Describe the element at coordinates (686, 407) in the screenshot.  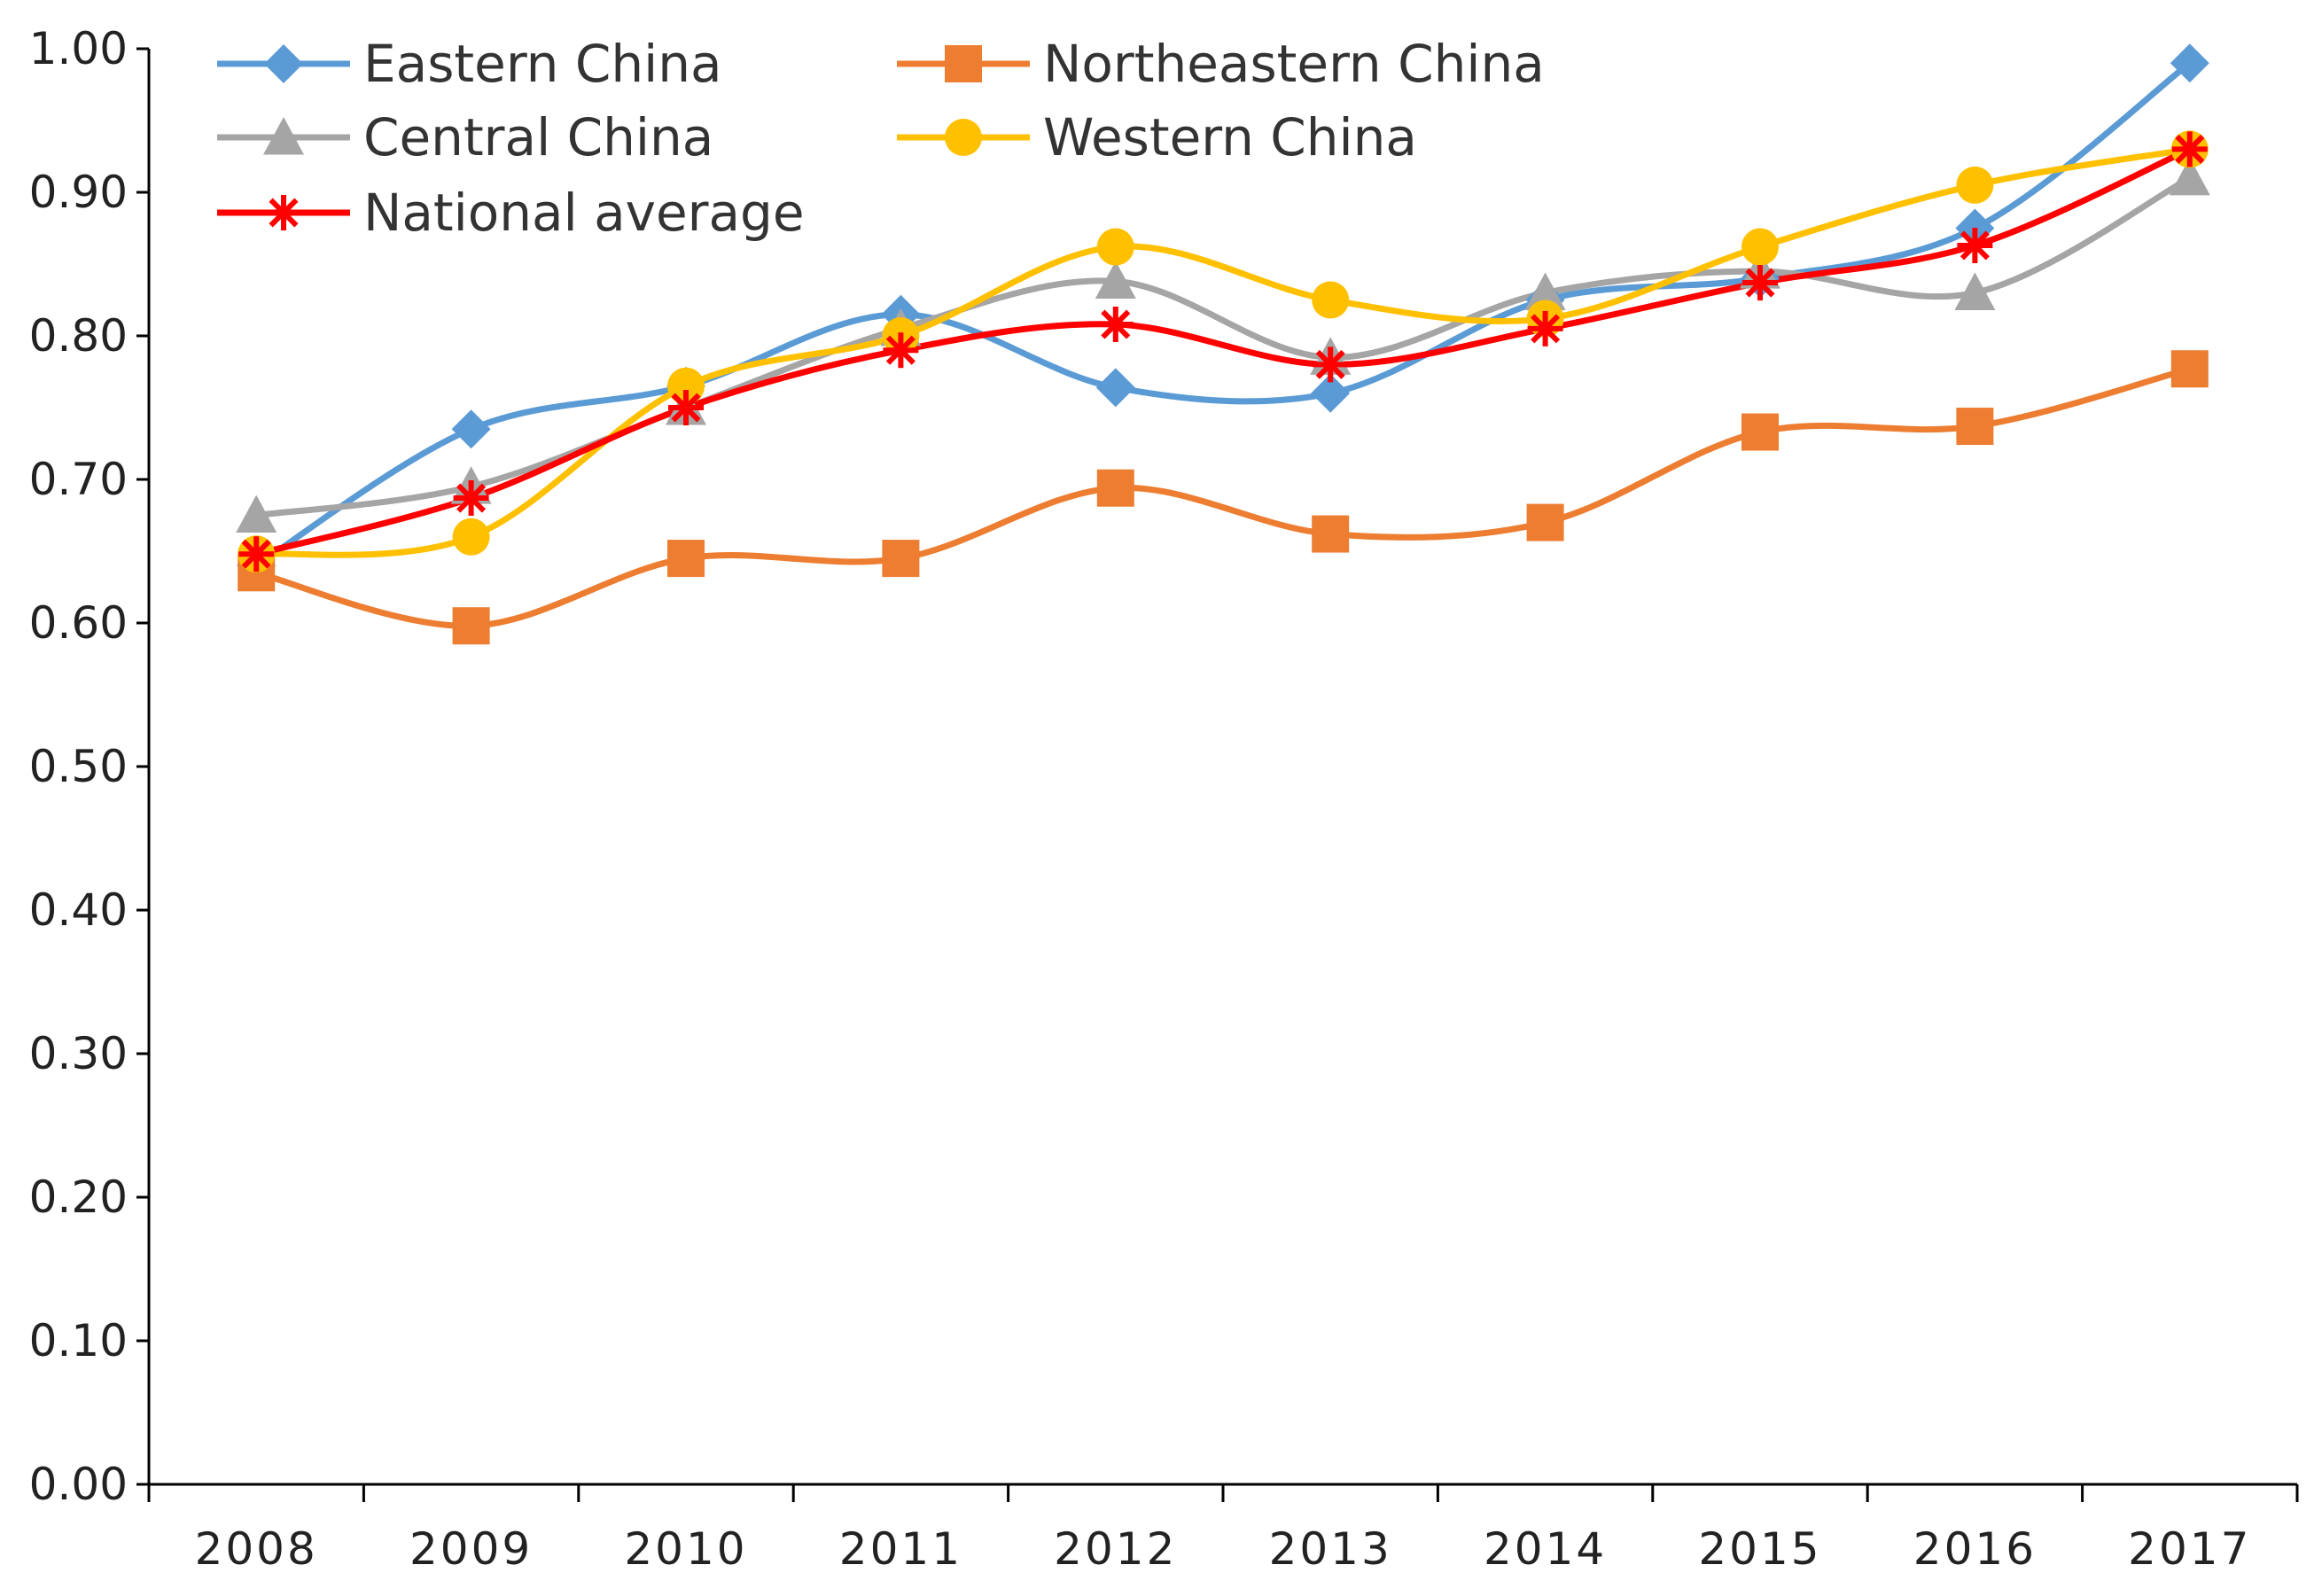
I see `data-point-national-average-2010` at that location.